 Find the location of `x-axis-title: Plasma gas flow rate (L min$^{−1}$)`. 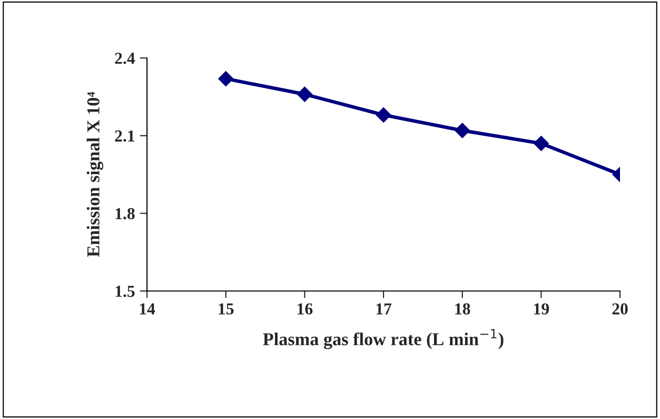

x-axis-title: Plasma gas flow rate (L min$^{−1}$) is located at coordinates (383, 339).